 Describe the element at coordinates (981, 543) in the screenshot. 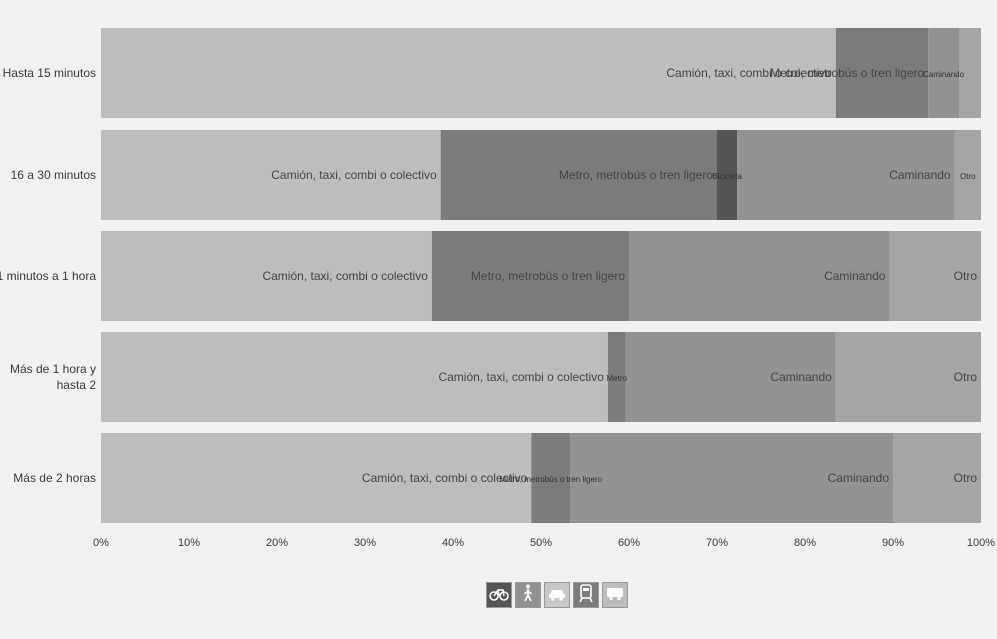

I see `x-tick-label-10: 100%` at that location.